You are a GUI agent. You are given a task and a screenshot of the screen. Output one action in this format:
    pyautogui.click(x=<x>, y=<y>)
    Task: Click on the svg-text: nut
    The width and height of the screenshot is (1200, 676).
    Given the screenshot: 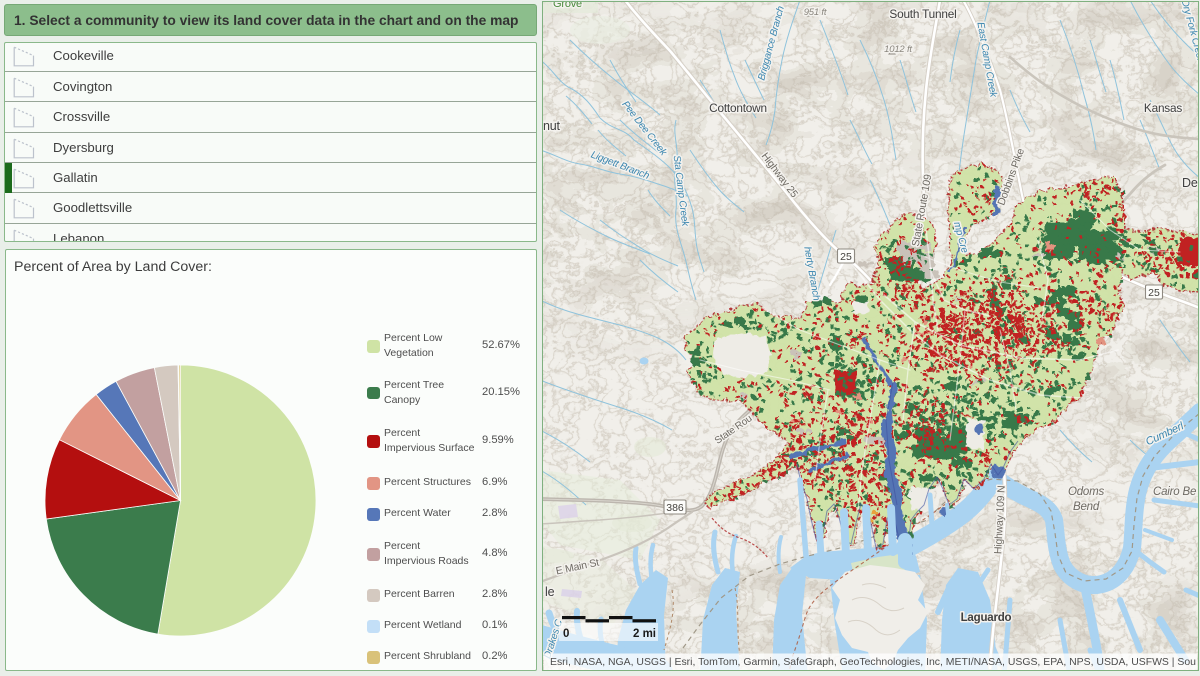 What is the action you would take?
    pyautogui.click(x=552, y=126)
    